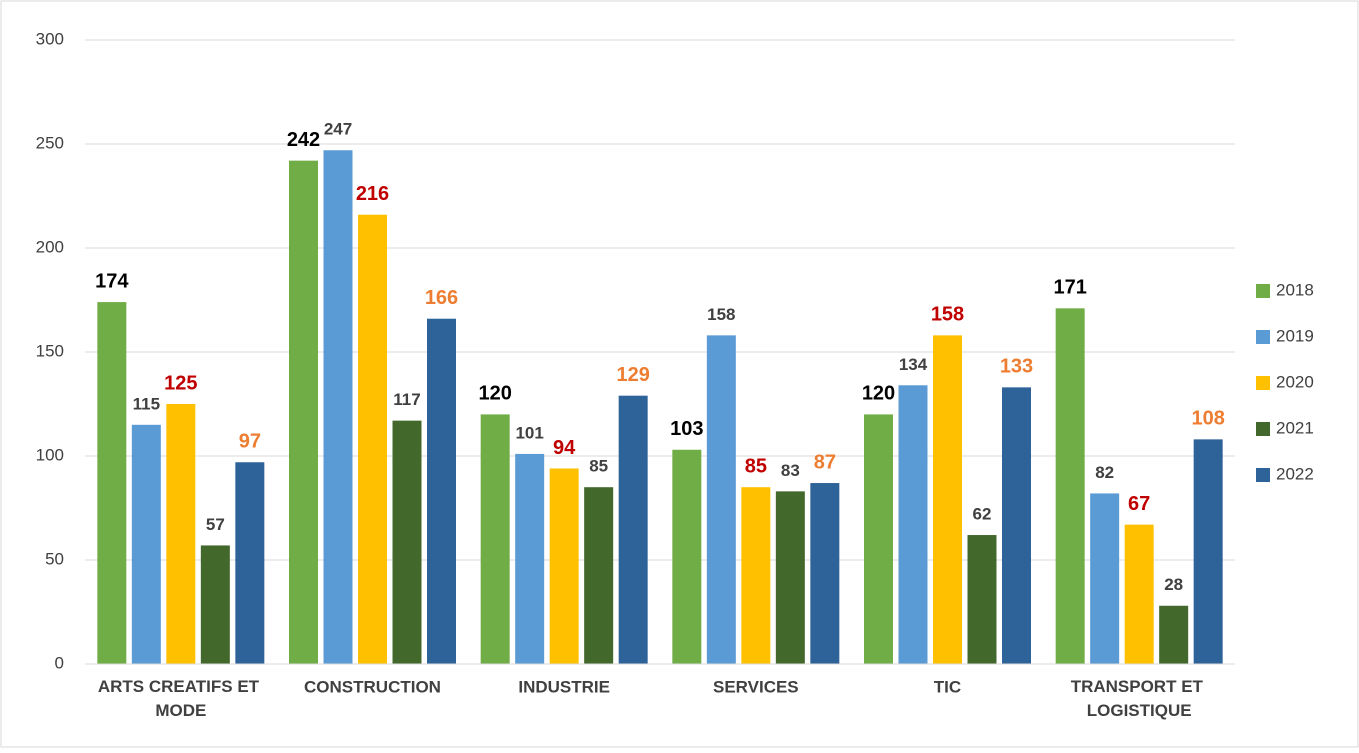  What do you see at coordinates (1173, 584) in the screenshot?
I see `data-label: 28` at bounding box center [1173, 584].